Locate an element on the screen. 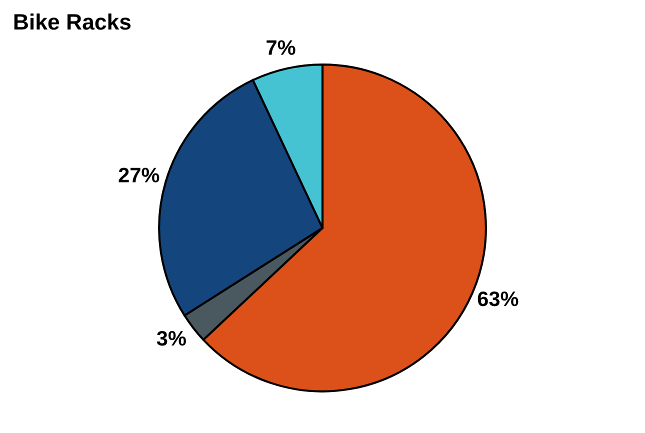 This screenshot has width=645, height=433. data-label: 3% is located at coordinates (171, 338).